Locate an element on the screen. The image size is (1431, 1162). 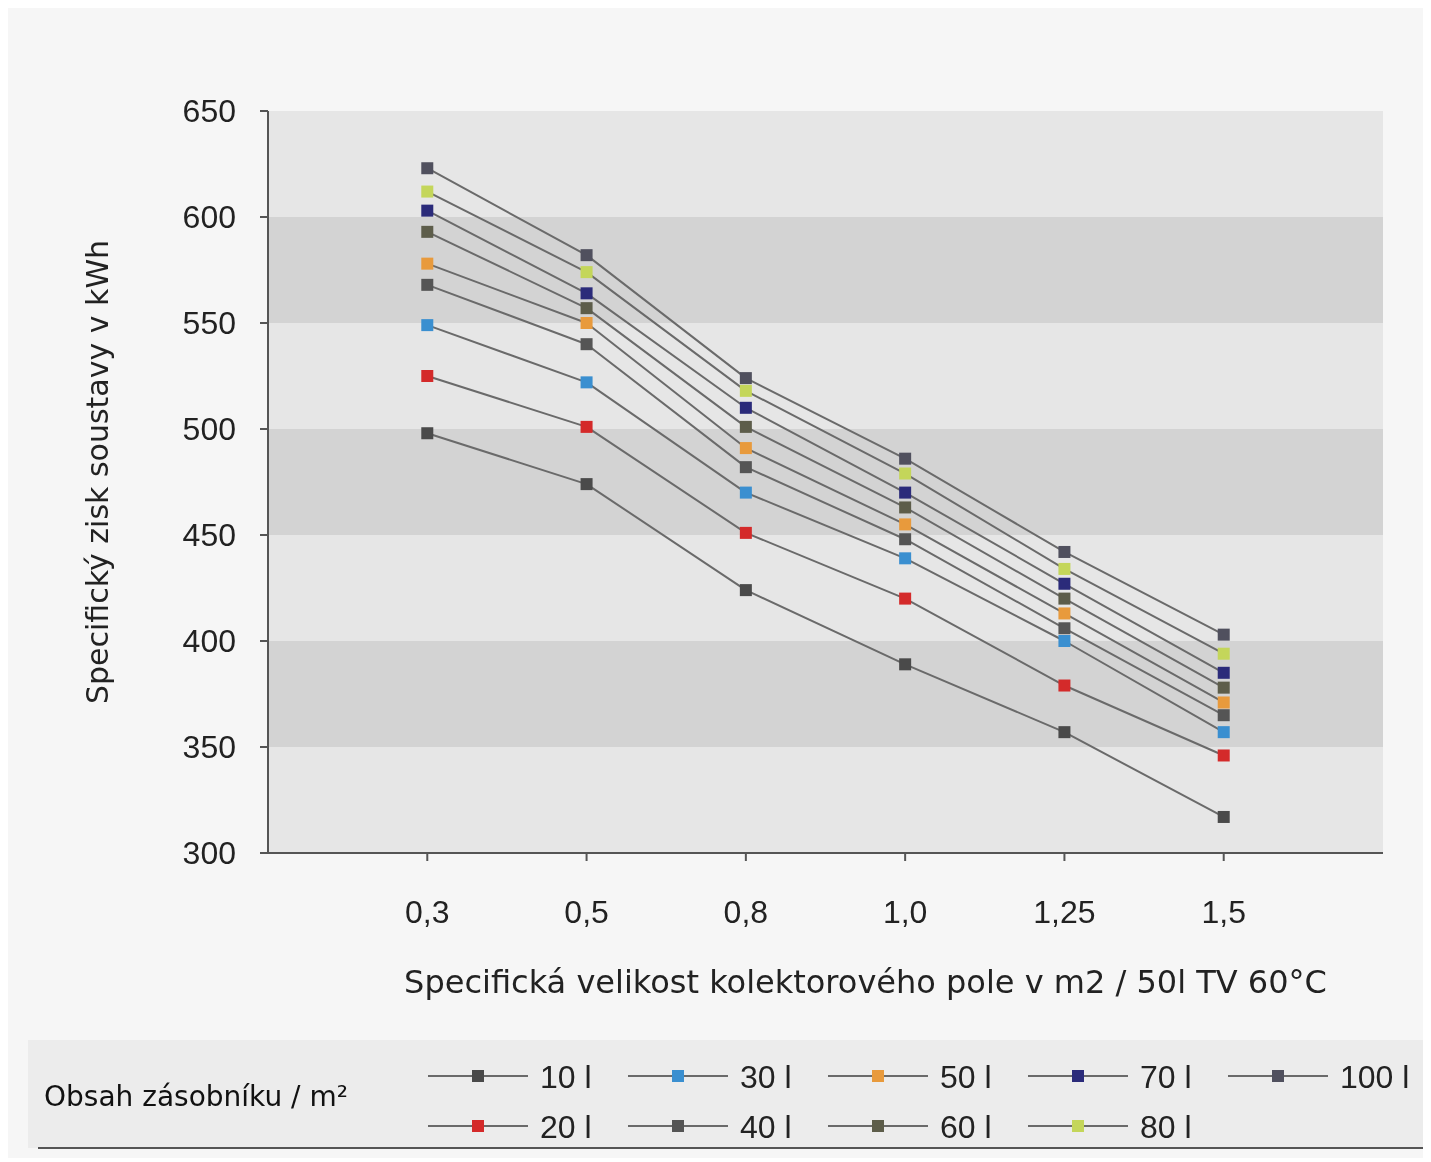
x-tick-label: 1,0 is located at coordinates (905, 912).